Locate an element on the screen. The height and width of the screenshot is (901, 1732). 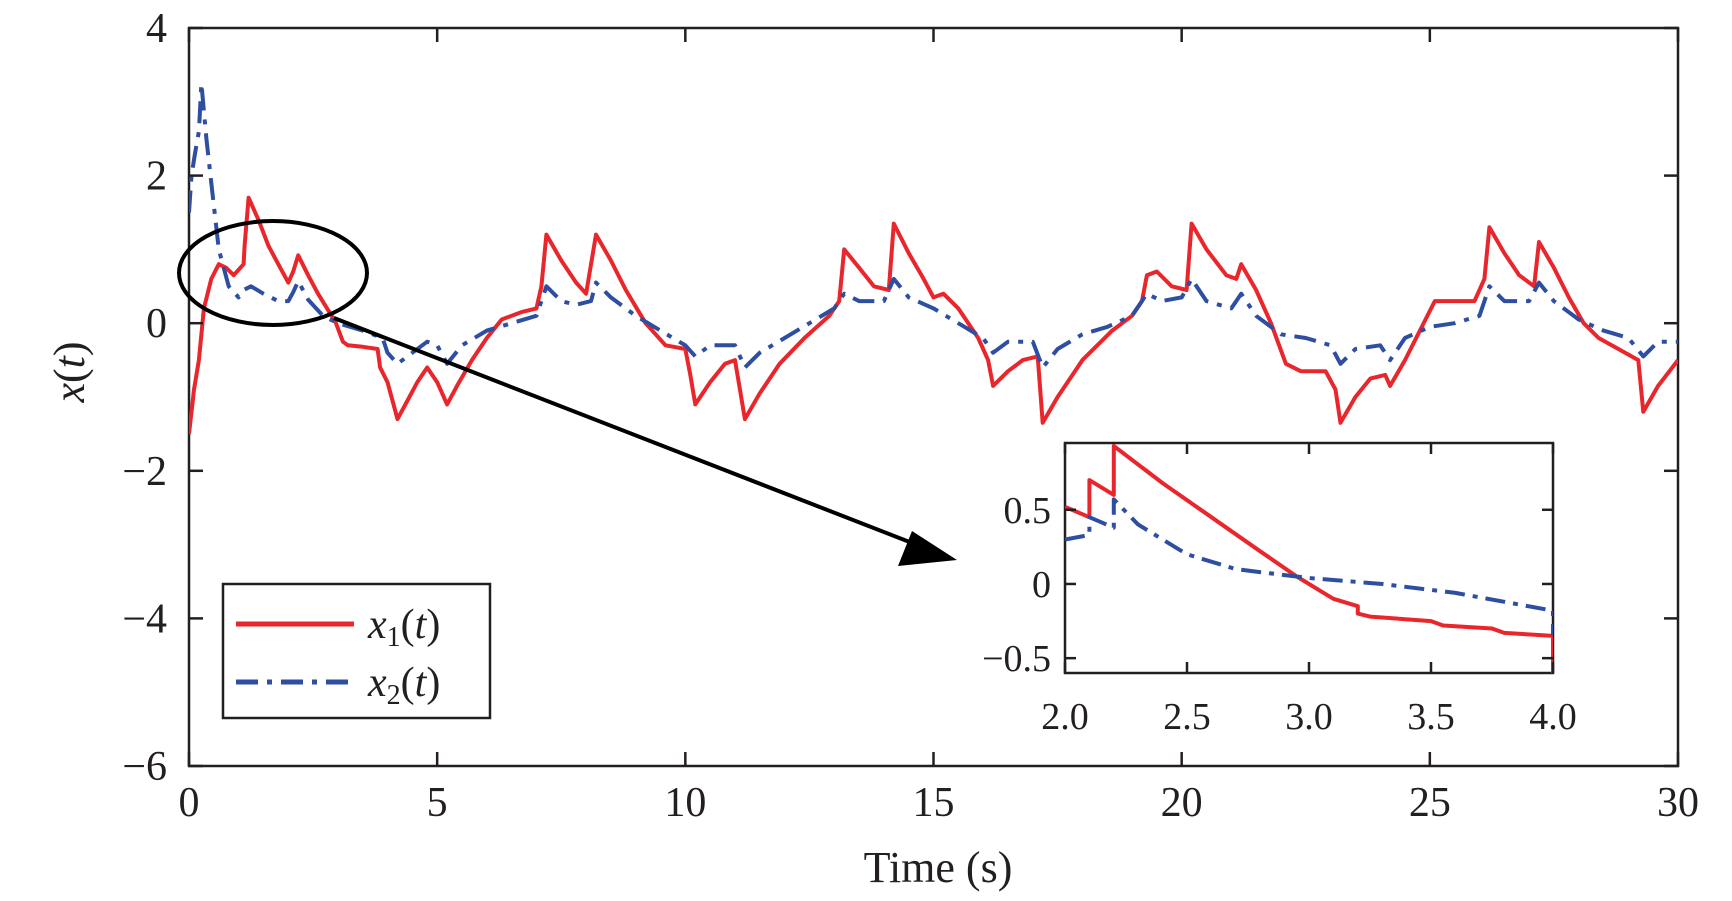
main-ytick-label: −2 is located at coordinates (144, 472).